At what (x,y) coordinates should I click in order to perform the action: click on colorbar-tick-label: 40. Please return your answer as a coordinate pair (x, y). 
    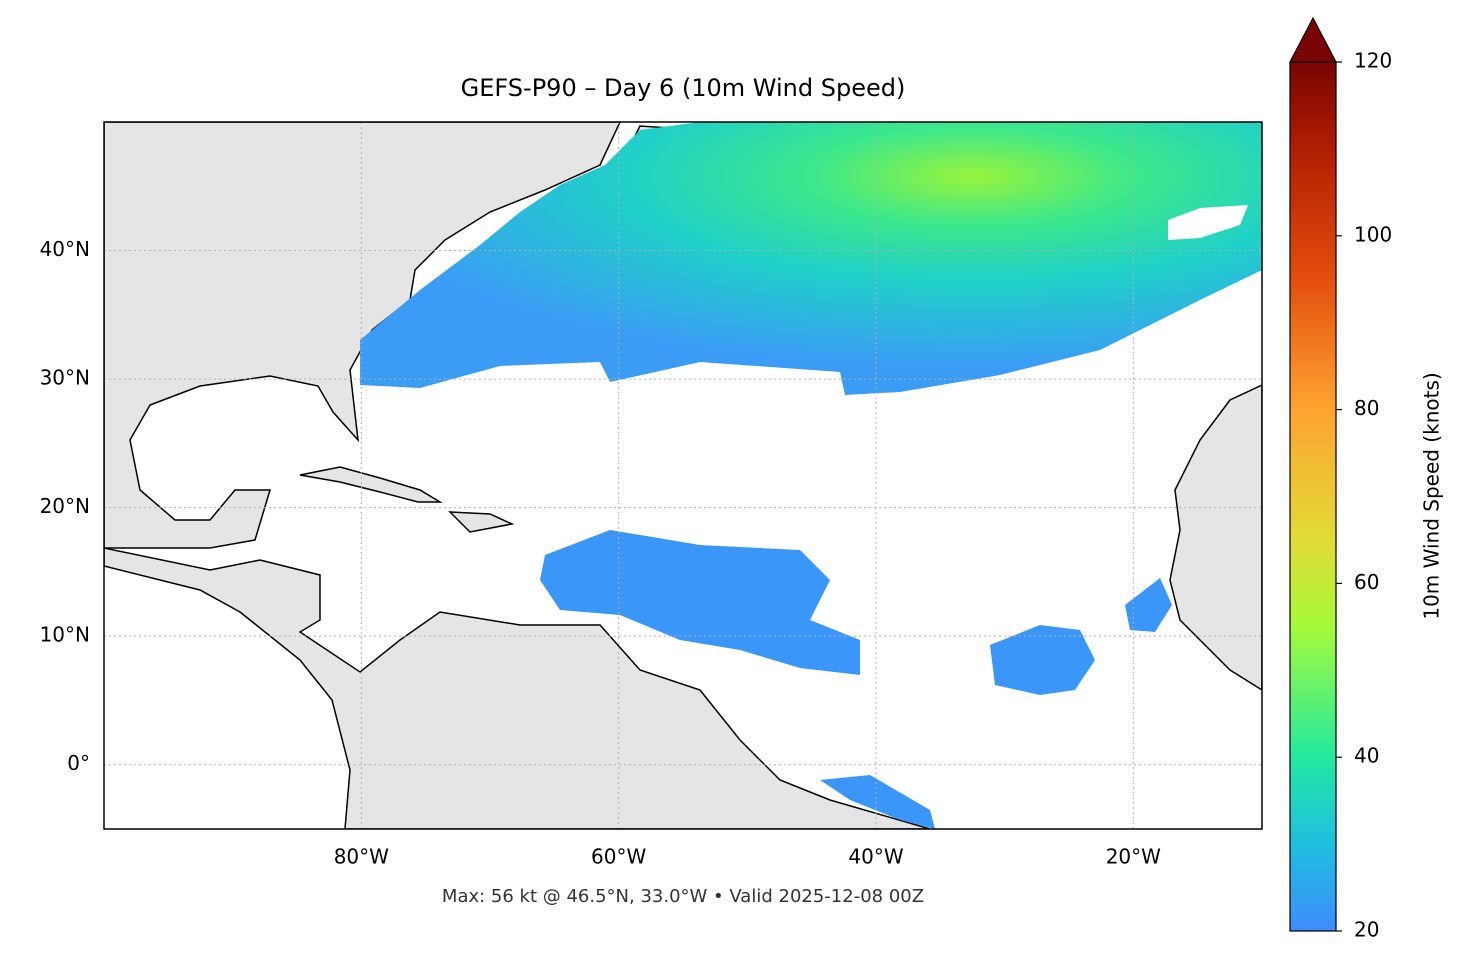
    Looking at the image, I should click on (1366, 756).